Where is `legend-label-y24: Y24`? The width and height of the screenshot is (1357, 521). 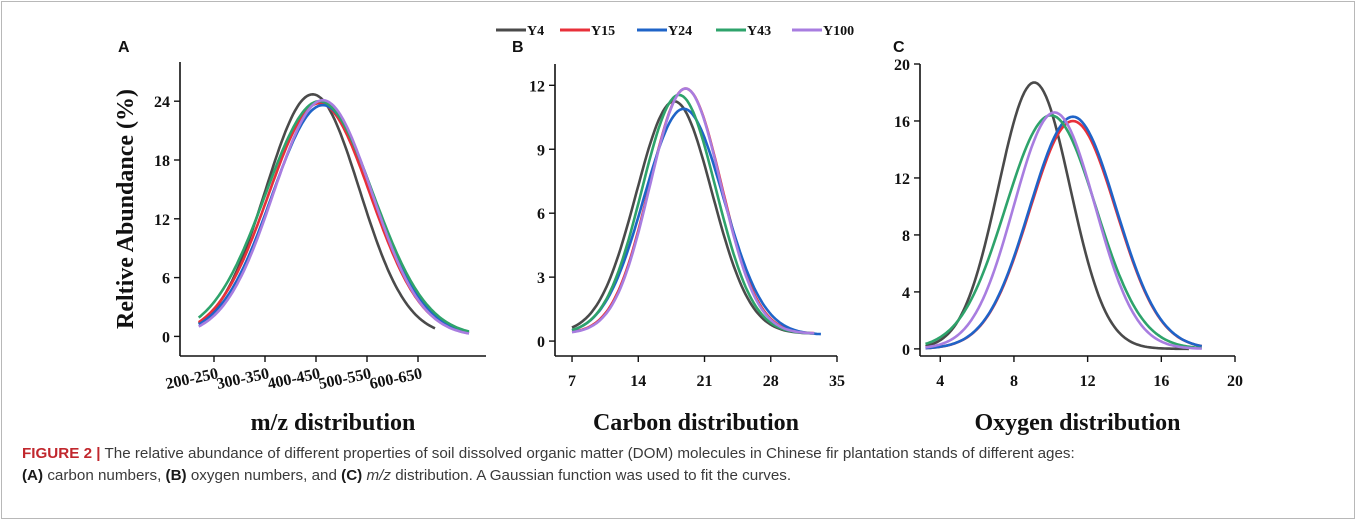
legend-label-y24: Y24 is located at coordinates (680, 31).